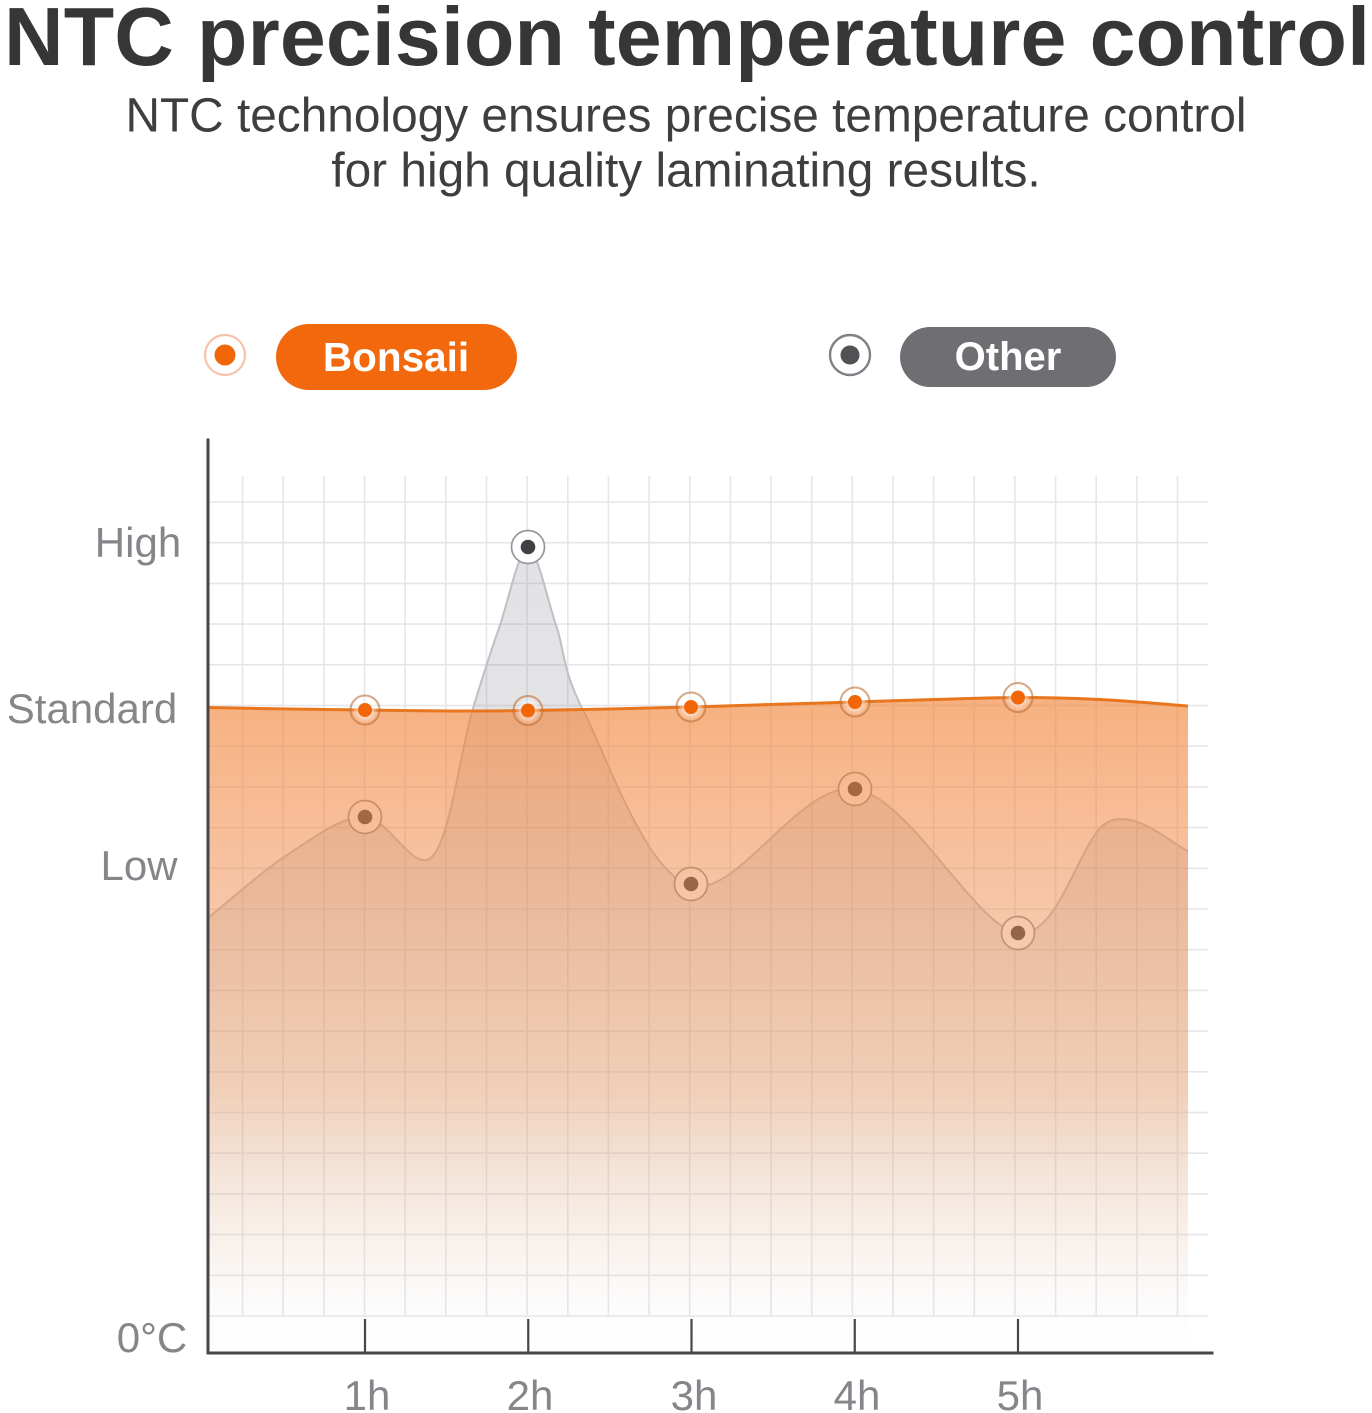 This screenshot has width=1372, height=1413. I want to click on svg-text: 4h, so click(857, 1392).